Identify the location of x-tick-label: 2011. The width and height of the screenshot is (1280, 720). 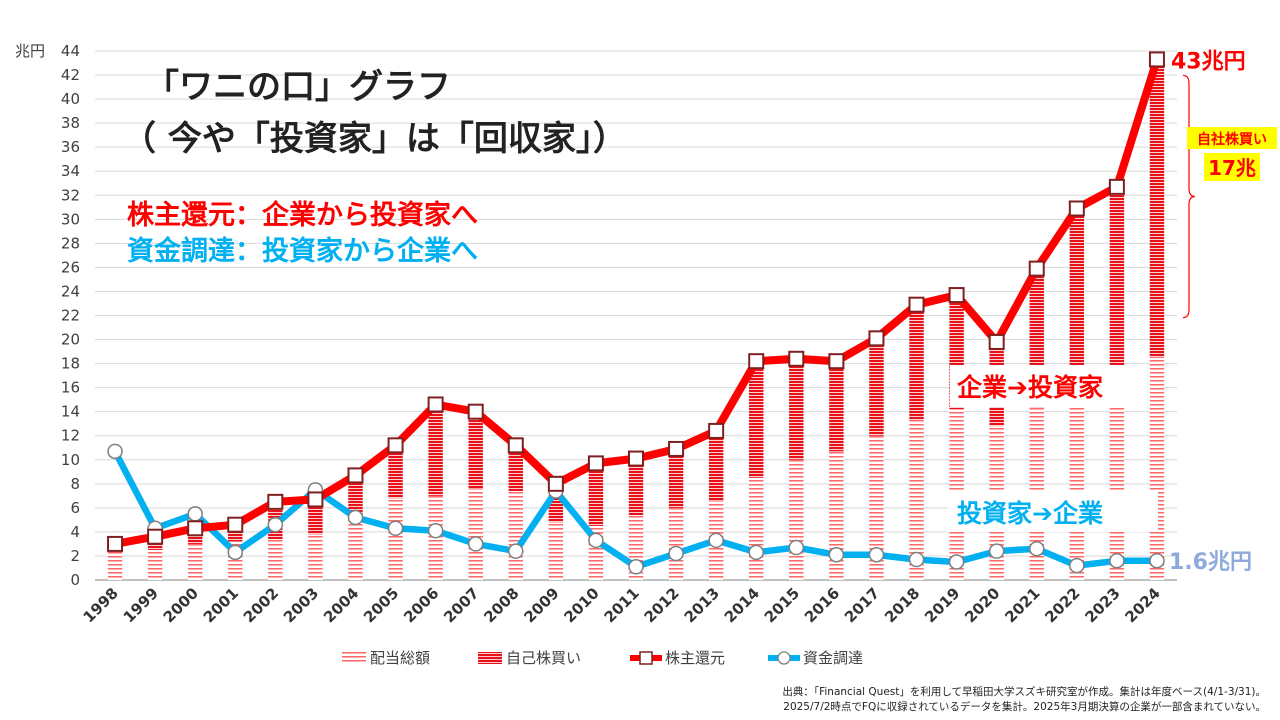
(622, 605).